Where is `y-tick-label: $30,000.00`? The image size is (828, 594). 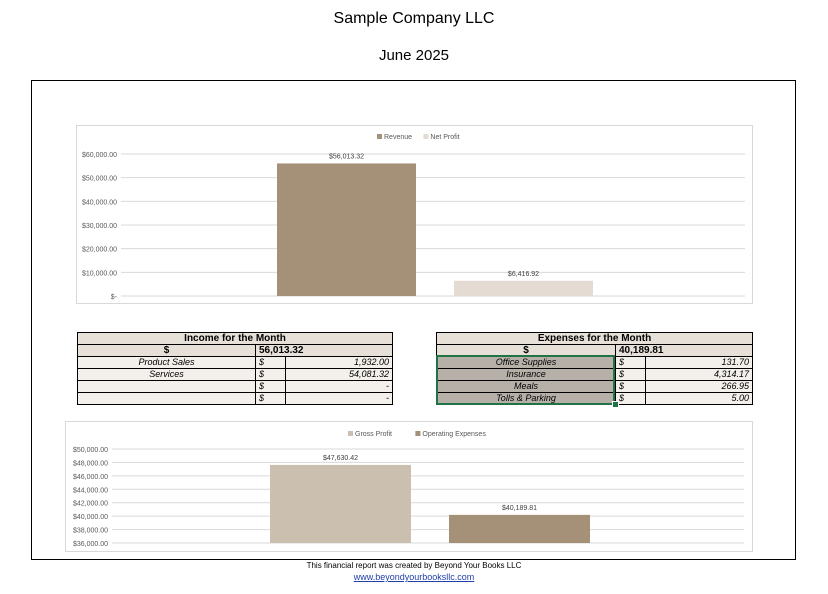
y-tick-label: $30,000.00 is located at coordinates (99, 226).